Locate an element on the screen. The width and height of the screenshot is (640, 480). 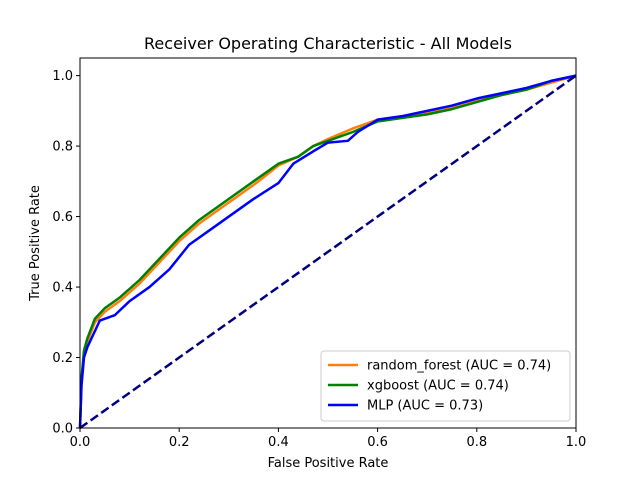
y-tick-label: 0.2 is located at coordinates (62, 358).